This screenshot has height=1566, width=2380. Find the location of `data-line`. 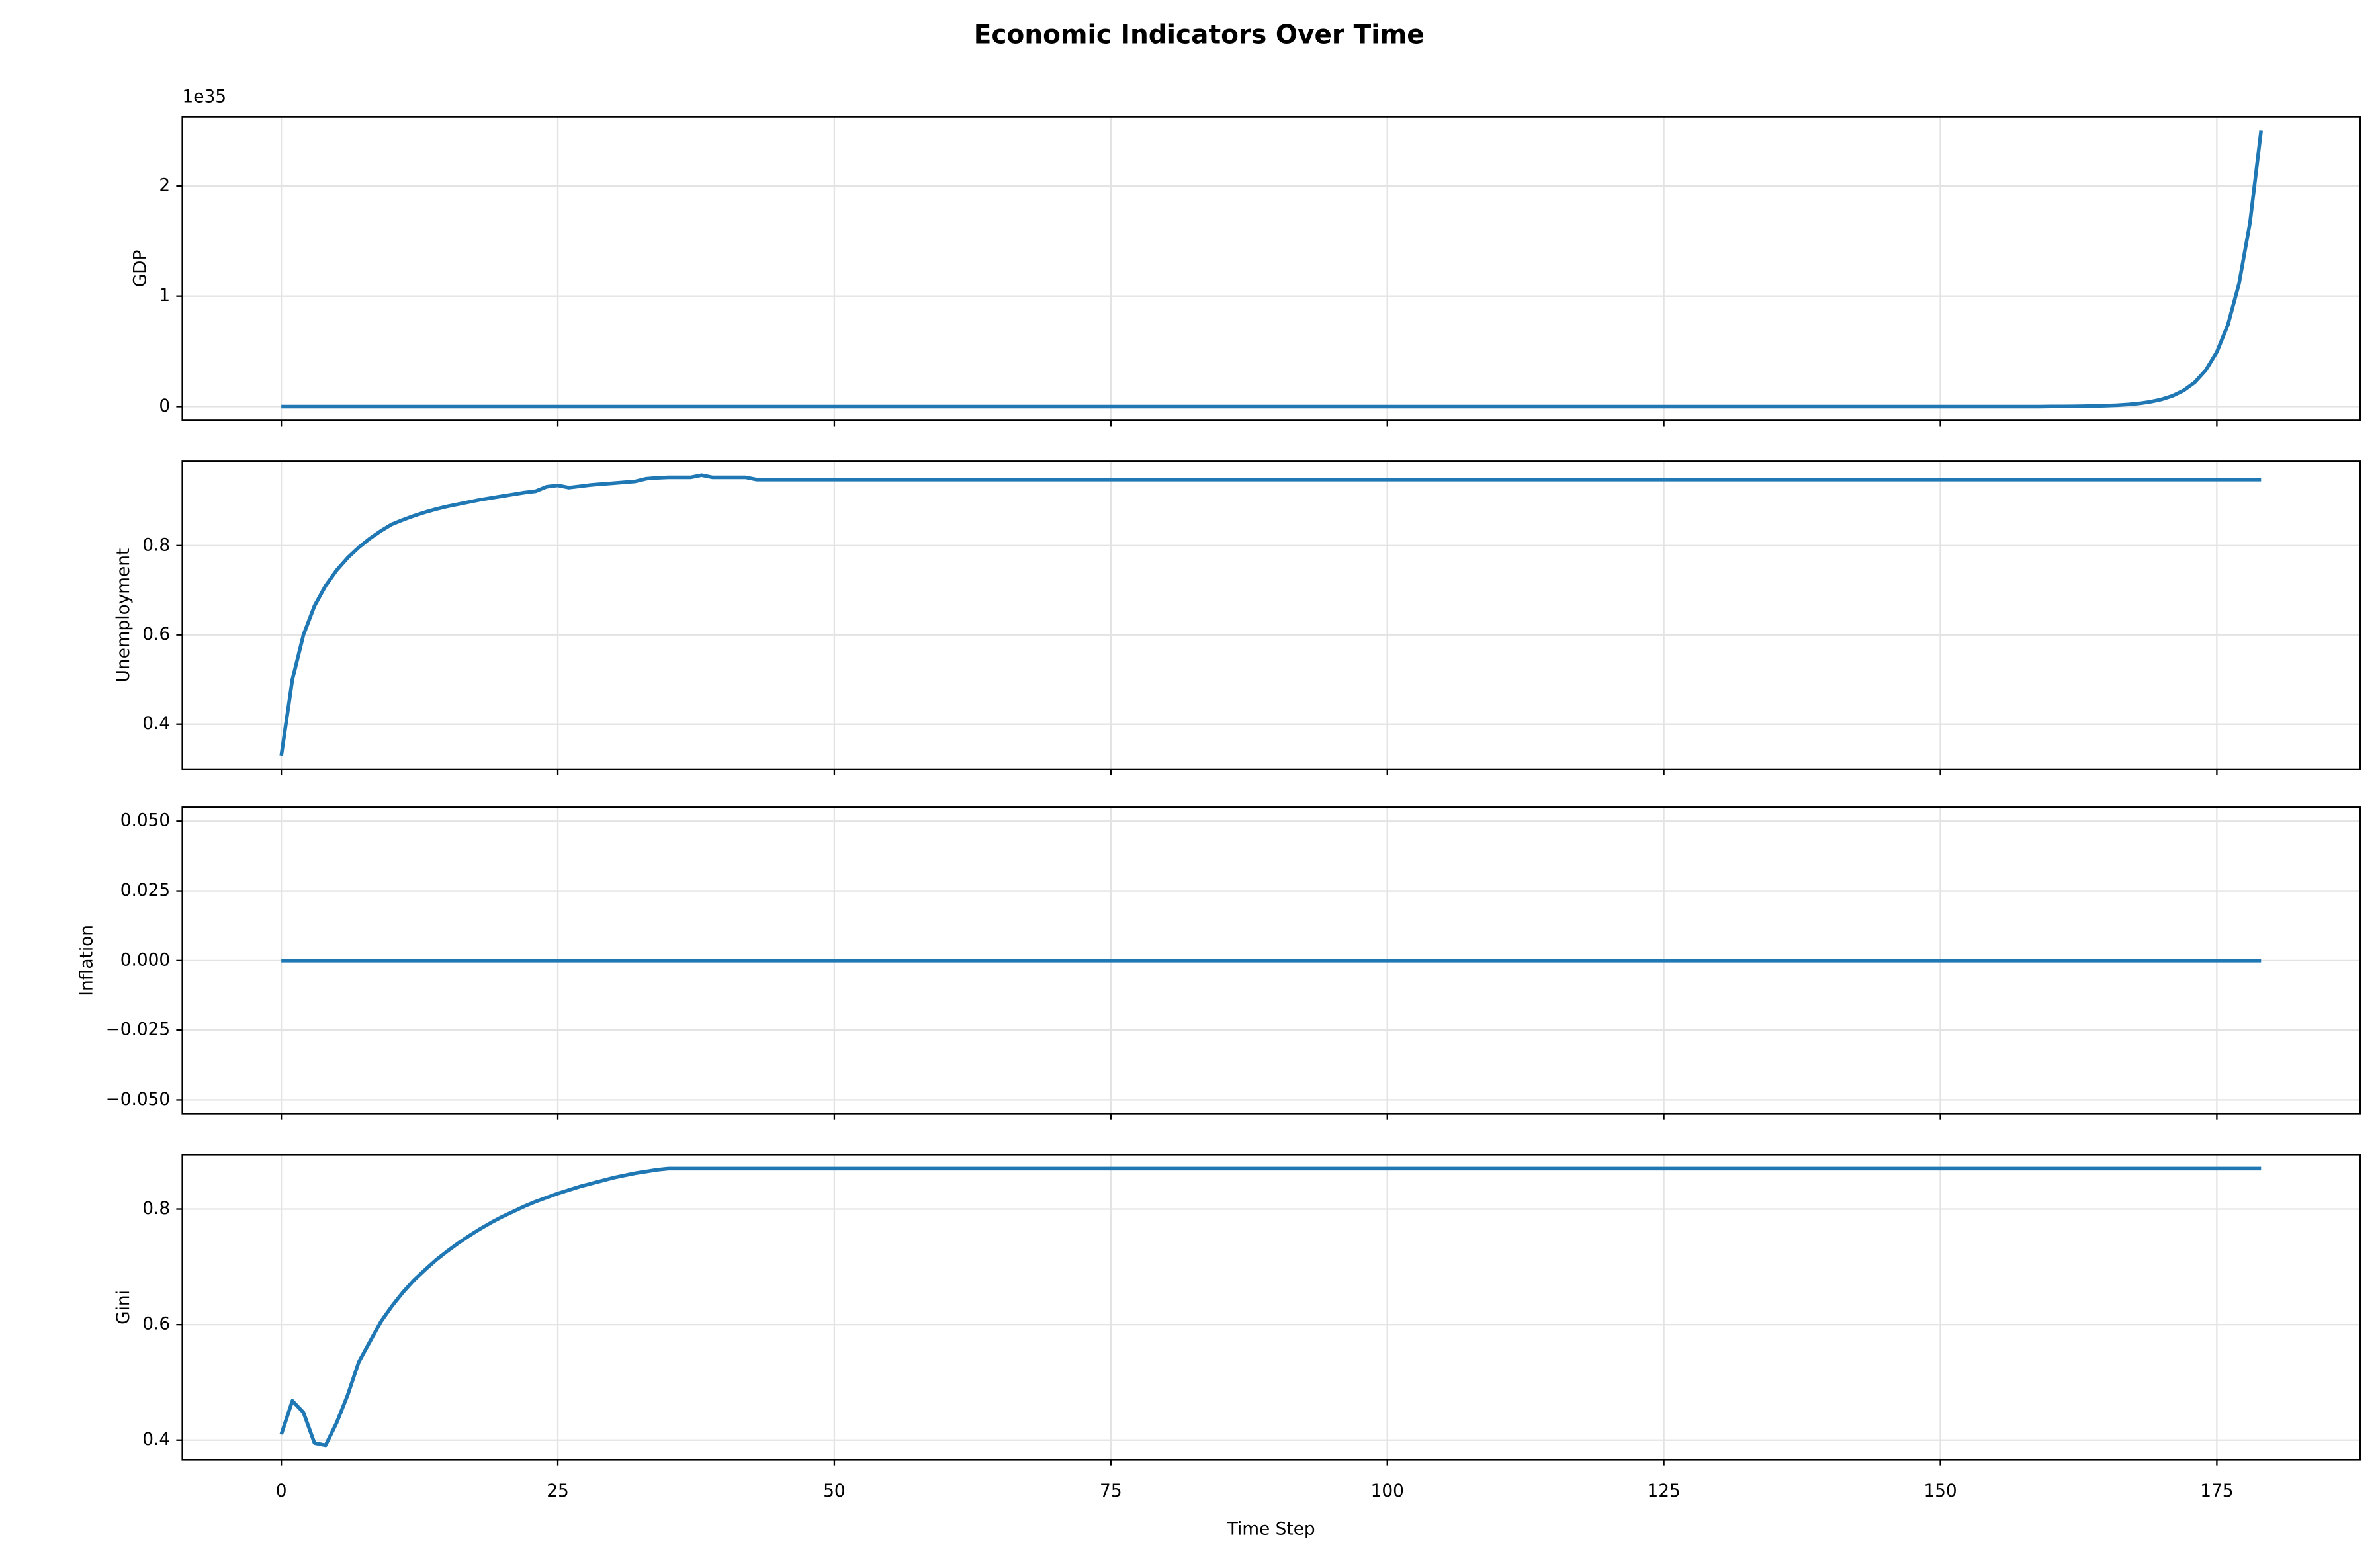

data-line is located at coordinates (1272, 269).